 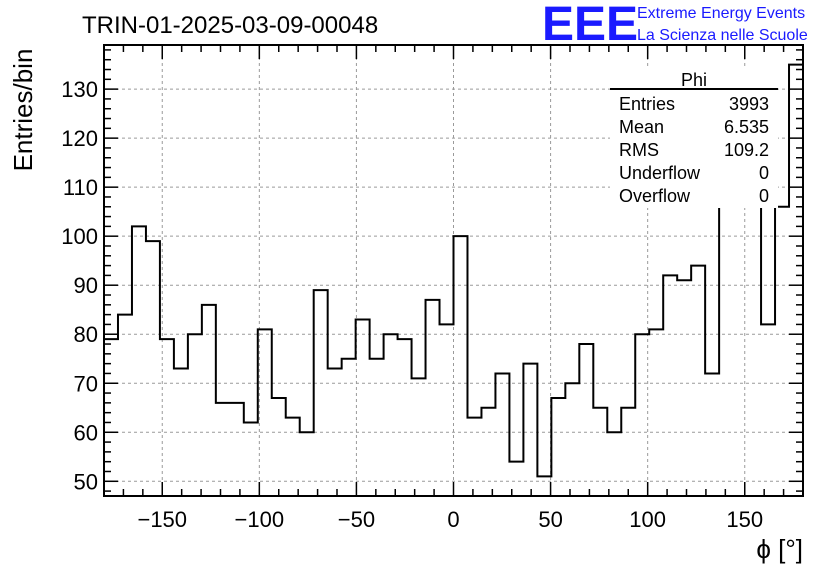 I want to click on x-tick-label: −150, so click(x=162, y=519).